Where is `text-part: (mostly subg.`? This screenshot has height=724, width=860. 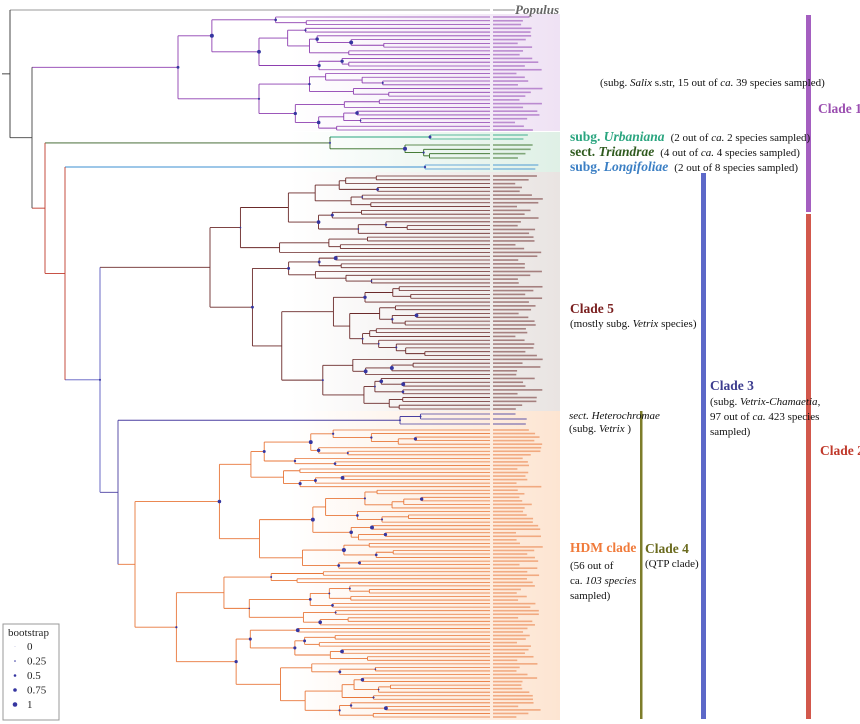
text-part: (mostly subg. is located at coordinates (601, 324).